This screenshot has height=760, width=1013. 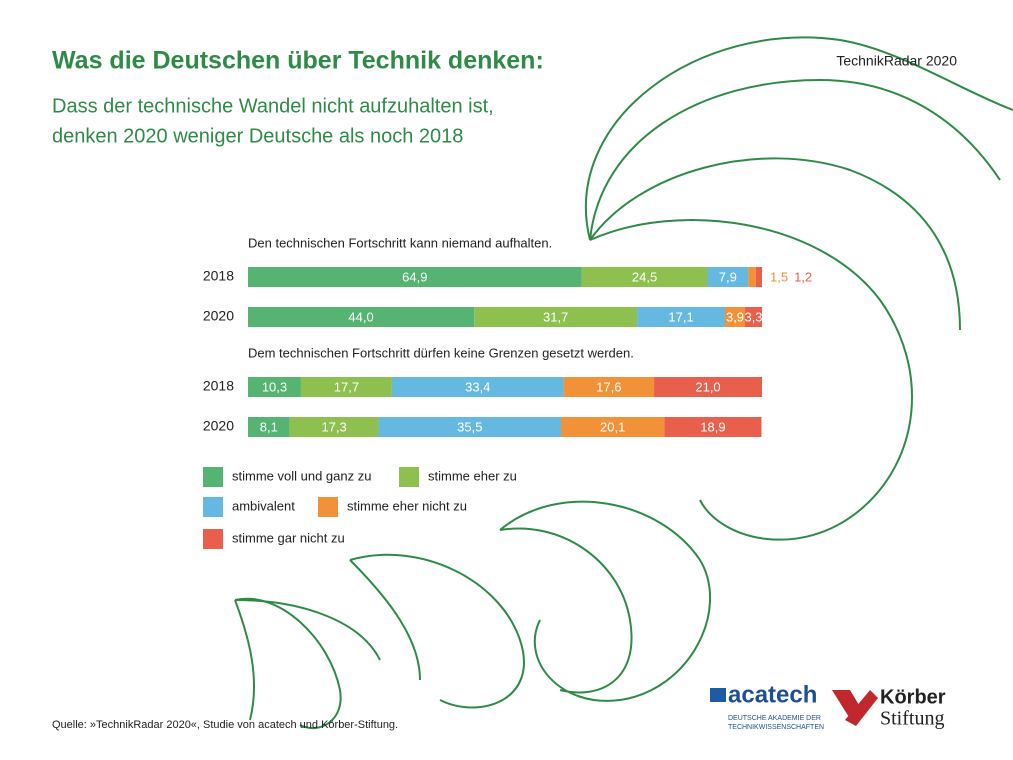 What do you see at coordinates (288, 537) in the screenshot?
I see `legend-label: stimme gar nicht zu` at bounding box center [288, 537].